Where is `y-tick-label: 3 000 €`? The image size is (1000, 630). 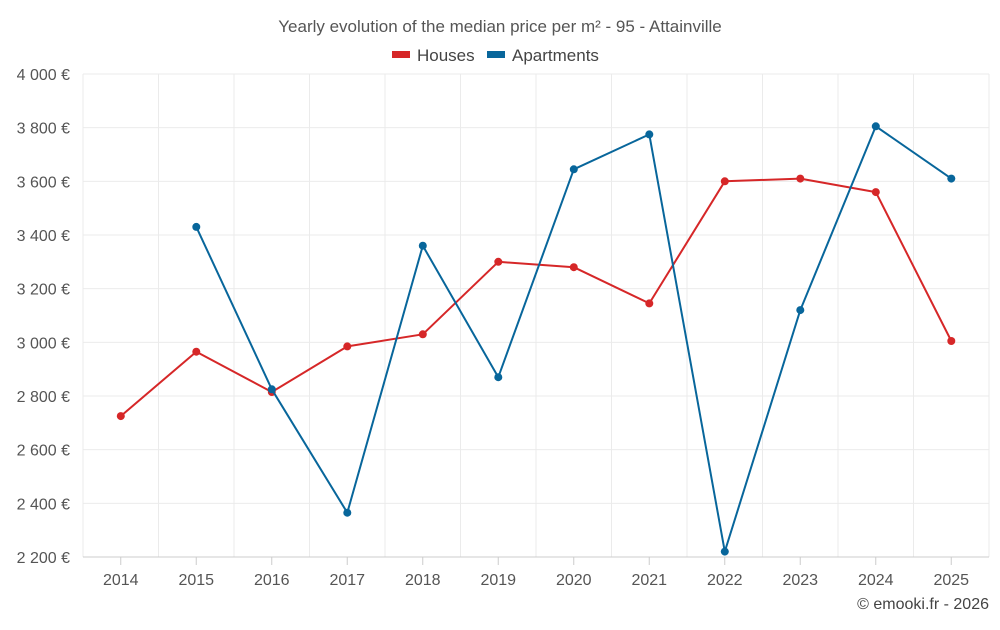
y-tick-label: 3 000 € is located at coordinates (43, 343).